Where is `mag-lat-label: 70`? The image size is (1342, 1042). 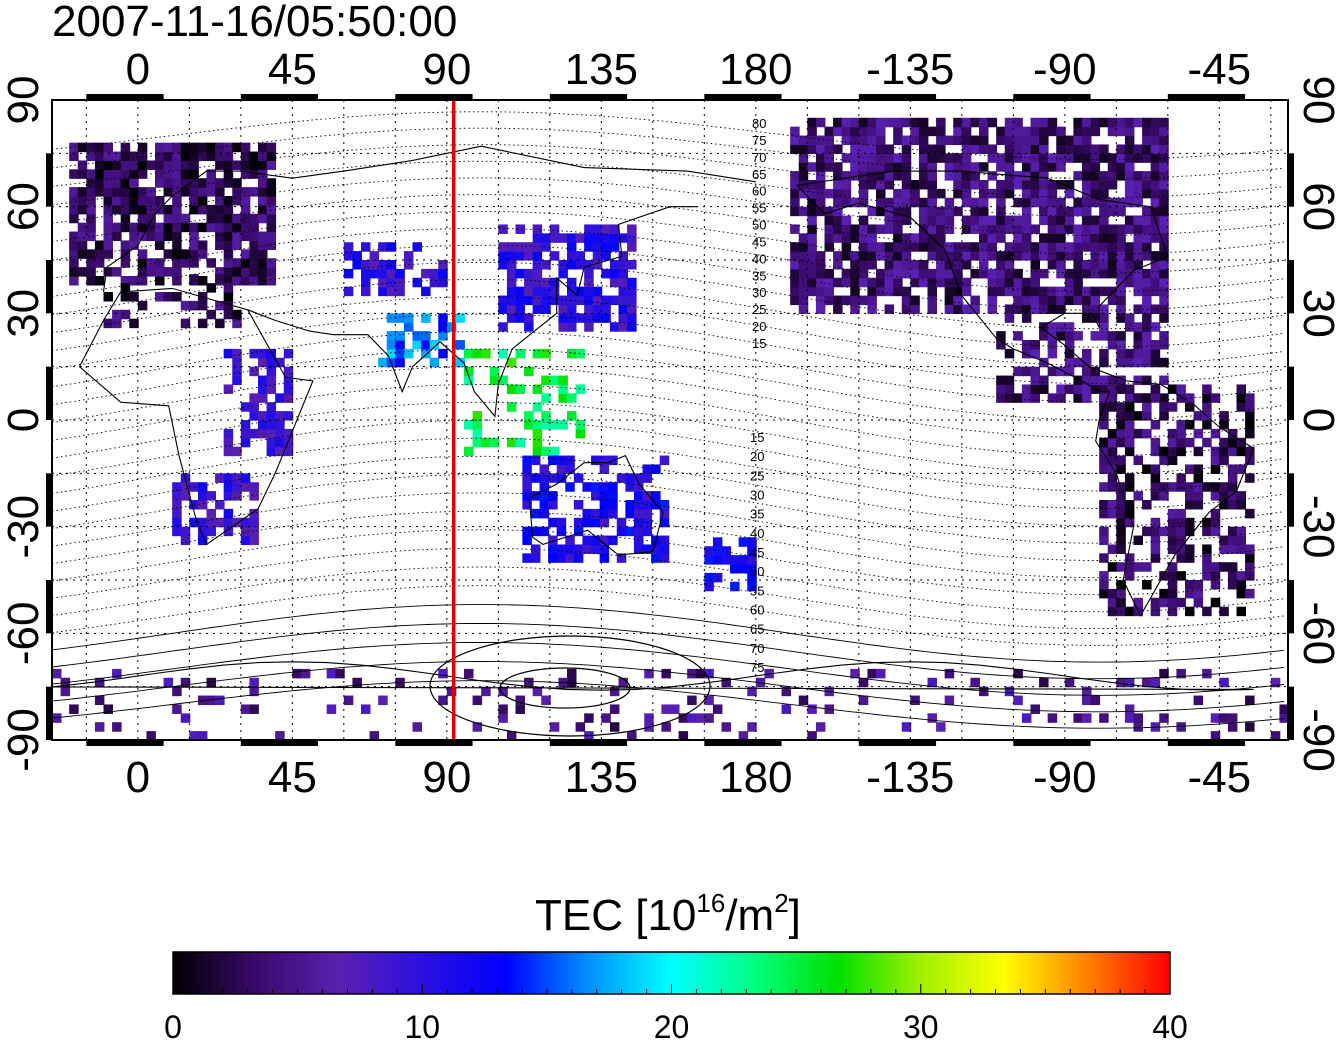
mag-lat-label: 70 is located at coordinates (759, 157).